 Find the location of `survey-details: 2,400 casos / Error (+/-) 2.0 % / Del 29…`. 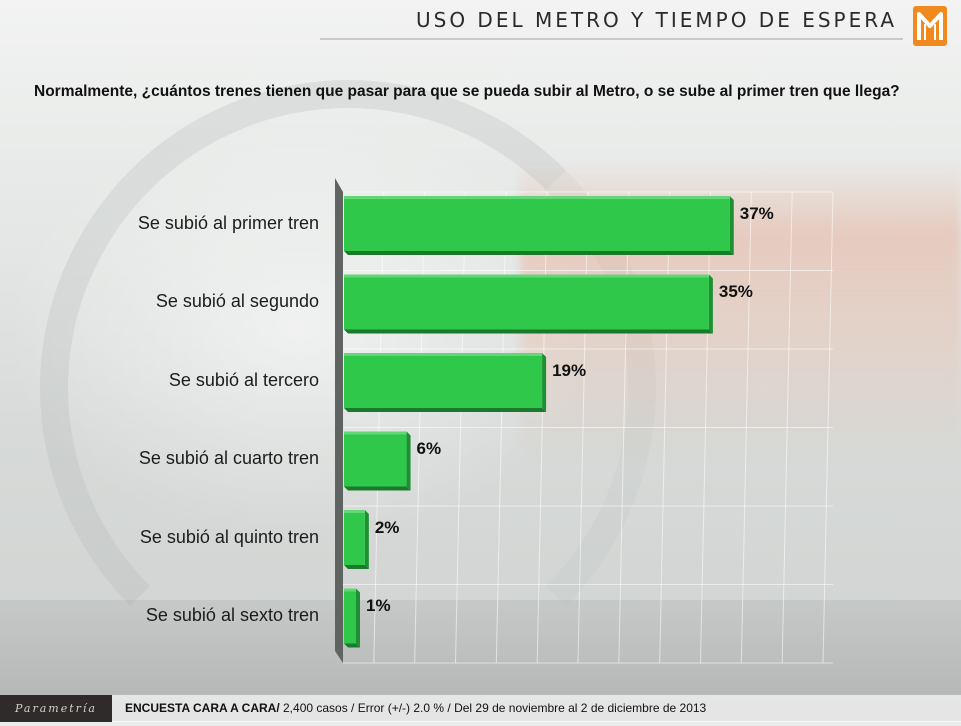

survey-details: 2,400 casos / Error (+/-) 2.0 % / Del 29… is located at coordinates (493, 708).